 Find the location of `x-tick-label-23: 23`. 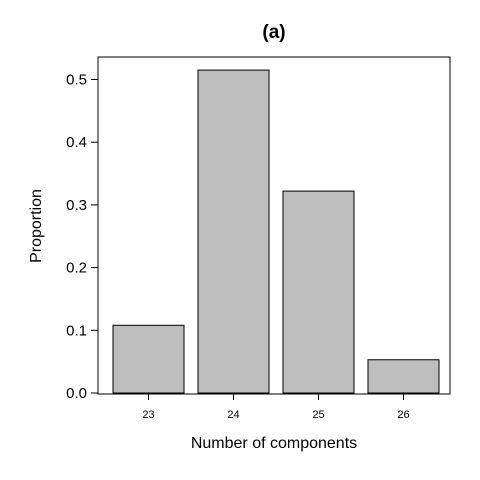

x-tick-label-23: 23 is located at coordinates (148, 415).